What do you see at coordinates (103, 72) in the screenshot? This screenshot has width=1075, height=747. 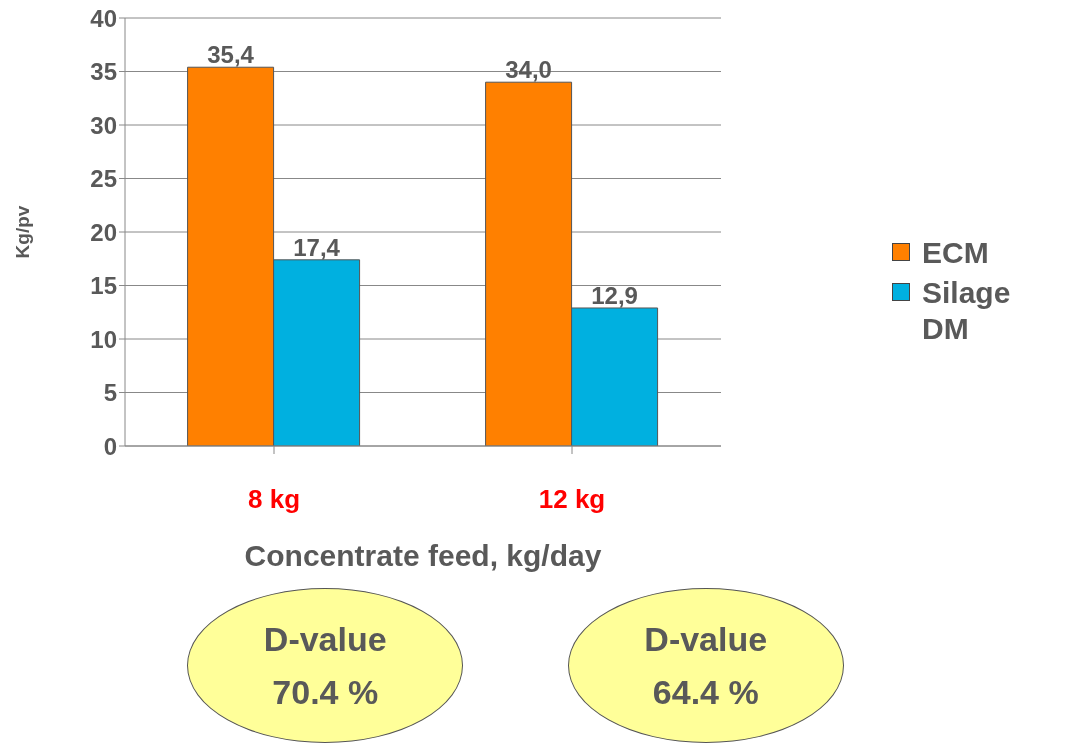 I see `y-tick-label: 35` at bounding box center [103, 72].